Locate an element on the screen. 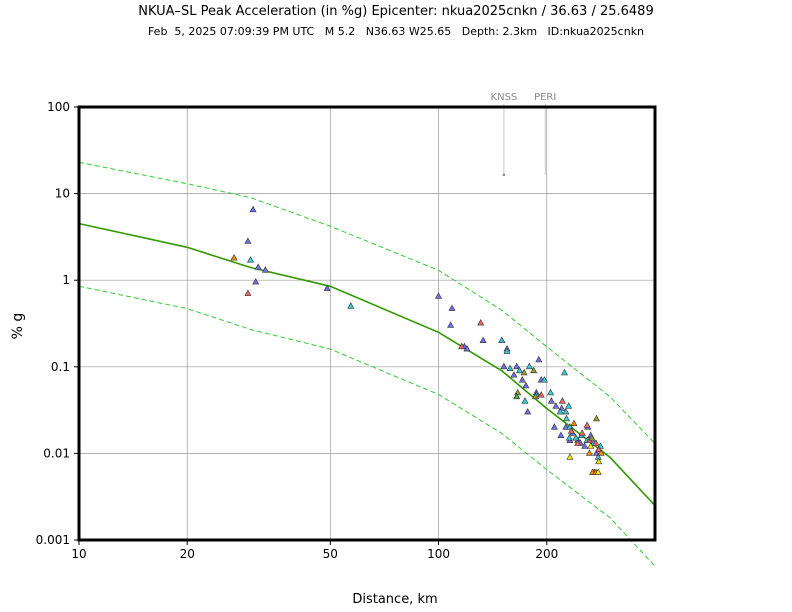  y-tick-label: 100 is located at coordinates (58, 107).